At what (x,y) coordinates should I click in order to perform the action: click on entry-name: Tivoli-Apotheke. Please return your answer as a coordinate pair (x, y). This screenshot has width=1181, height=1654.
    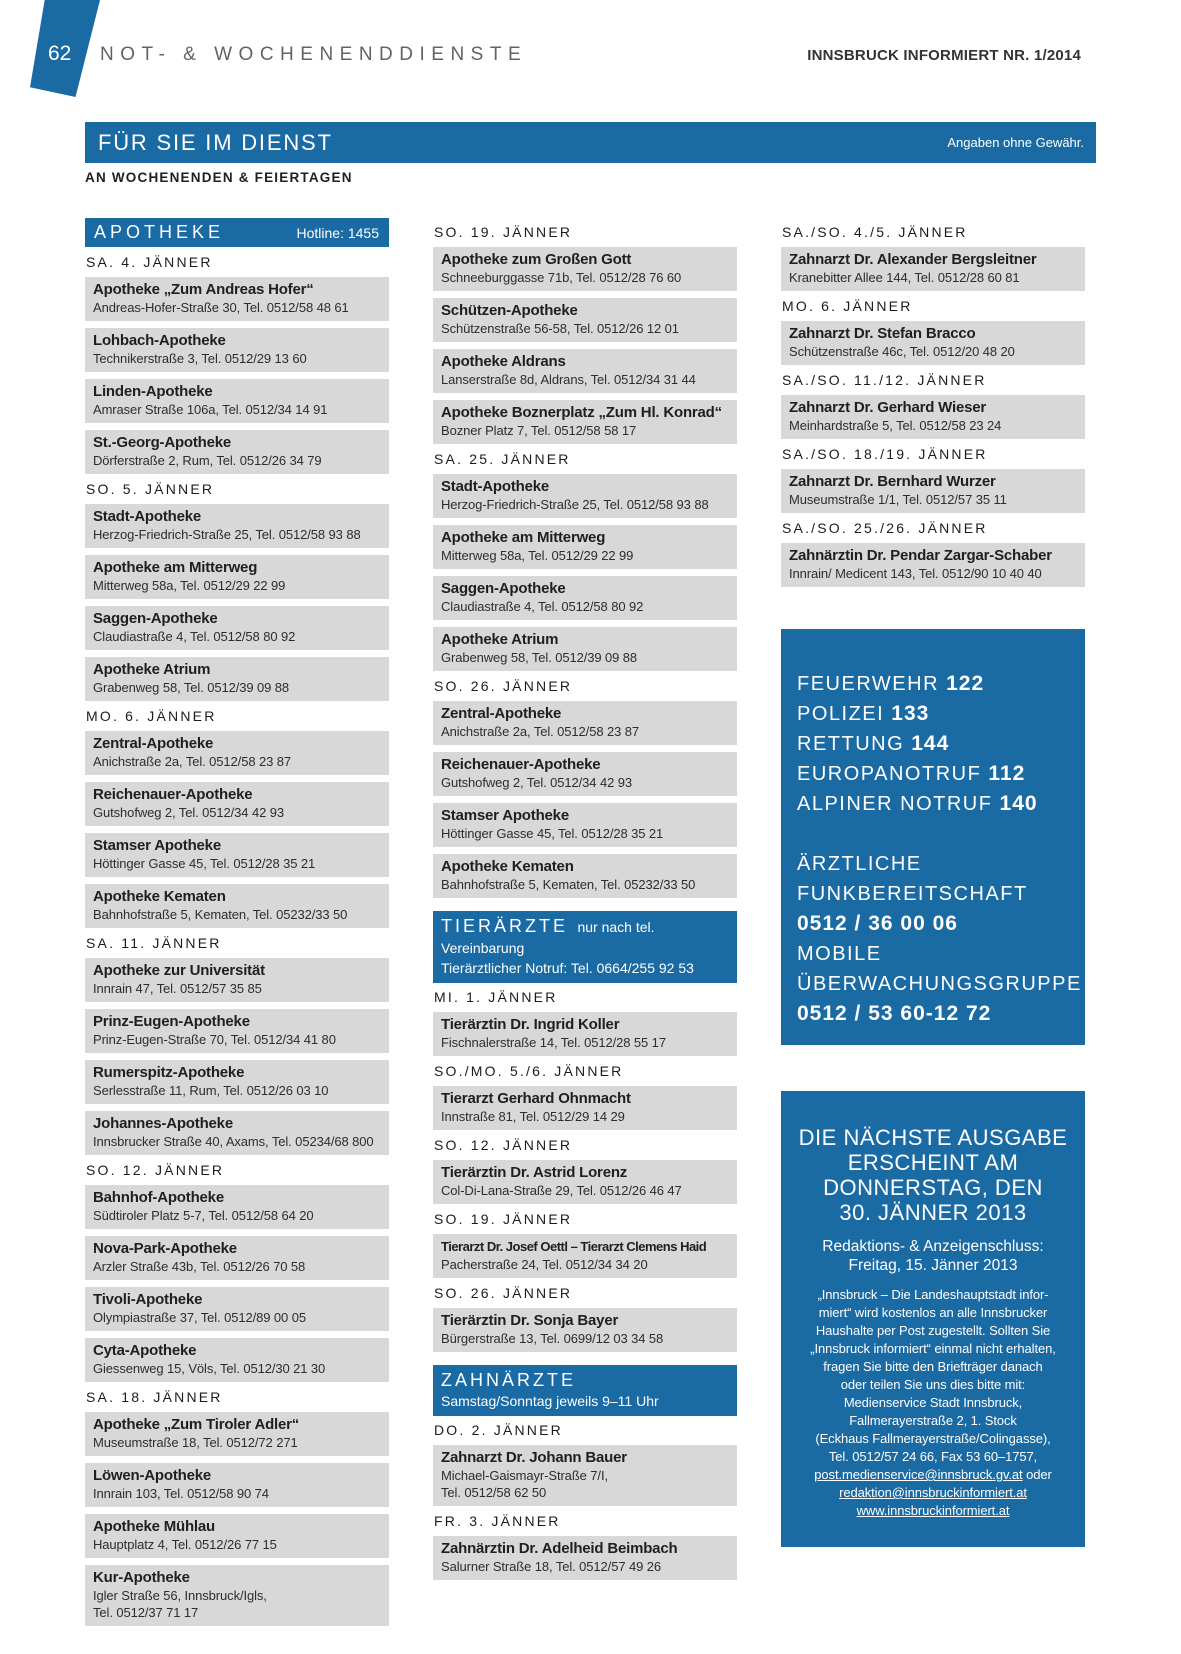
    Looking at the image, I should click on (148, 1299).